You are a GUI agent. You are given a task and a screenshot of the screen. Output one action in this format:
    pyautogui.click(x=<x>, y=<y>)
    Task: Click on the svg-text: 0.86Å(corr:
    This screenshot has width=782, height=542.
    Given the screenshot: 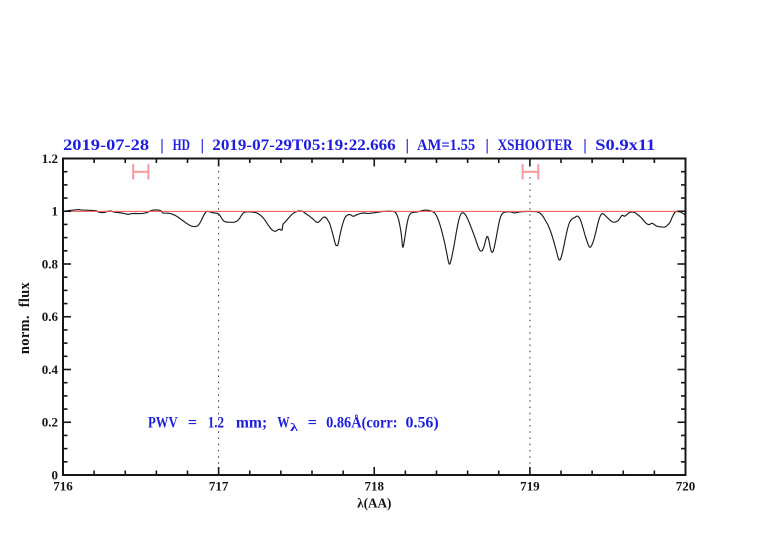 What is the action you would take?
    pyautogui.click(x=361, y=423)
    